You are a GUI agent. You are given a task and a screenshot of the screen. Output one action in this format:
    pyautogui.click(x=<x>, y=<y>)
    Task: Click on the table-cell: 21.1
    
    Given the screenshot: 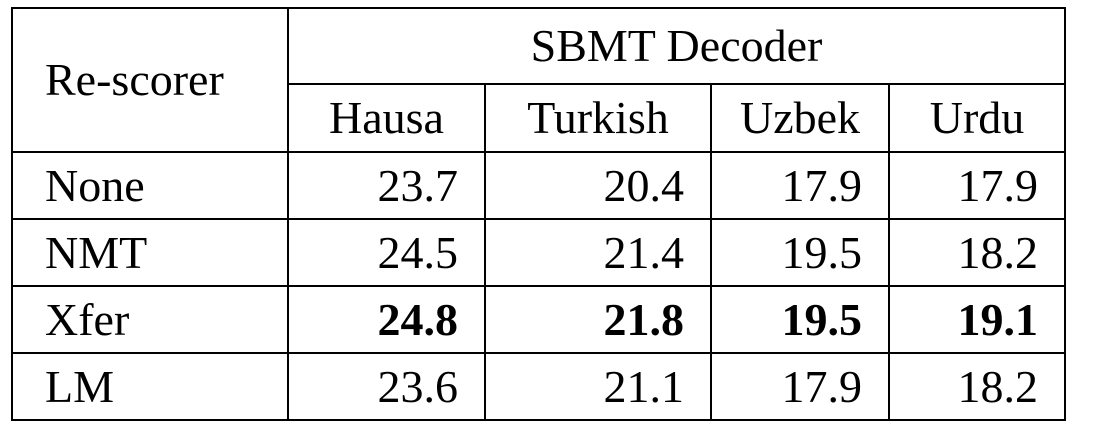 What is the action you would take?
    pyautogui.click(x=598, y=386)
    